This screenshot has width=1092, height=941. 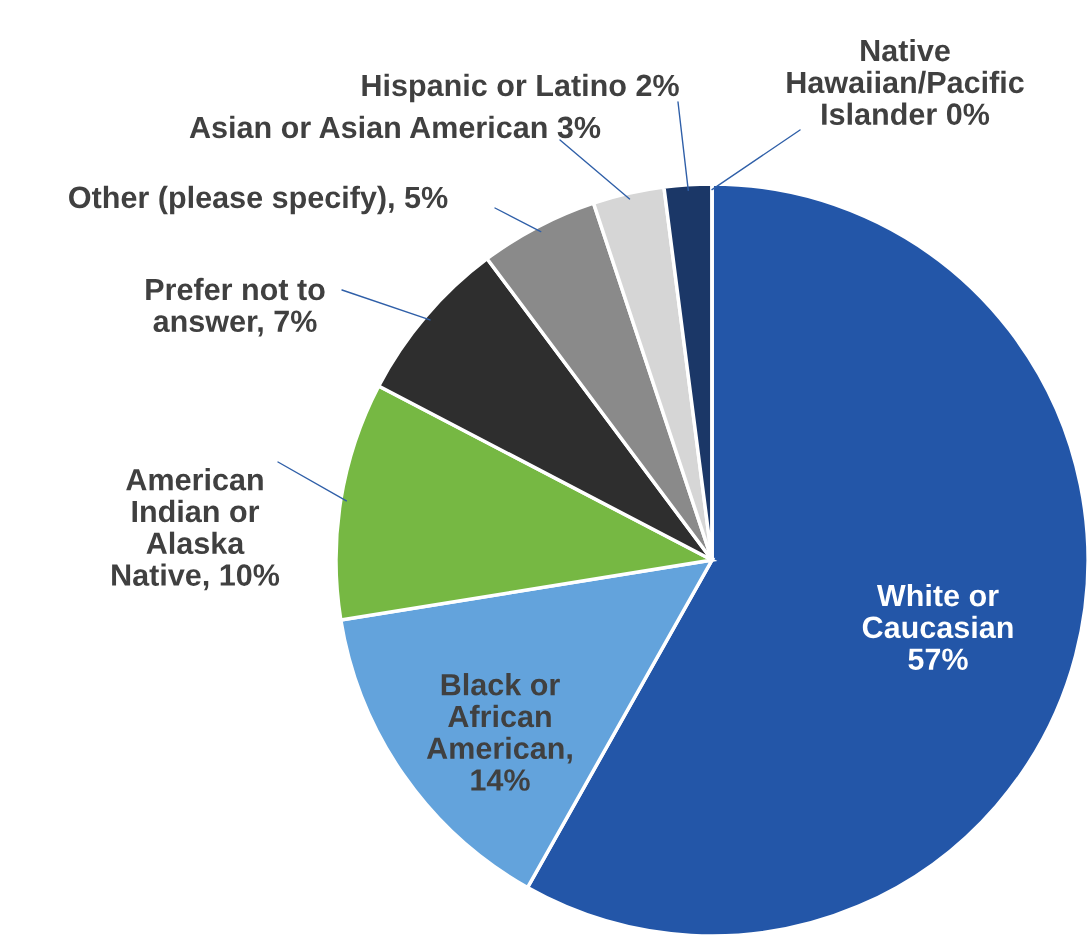 What do you see at coordinates (499, 732) in the screenshot?
I see `slice-label: Black or African American, 14%` at bounding box center [499, 732].